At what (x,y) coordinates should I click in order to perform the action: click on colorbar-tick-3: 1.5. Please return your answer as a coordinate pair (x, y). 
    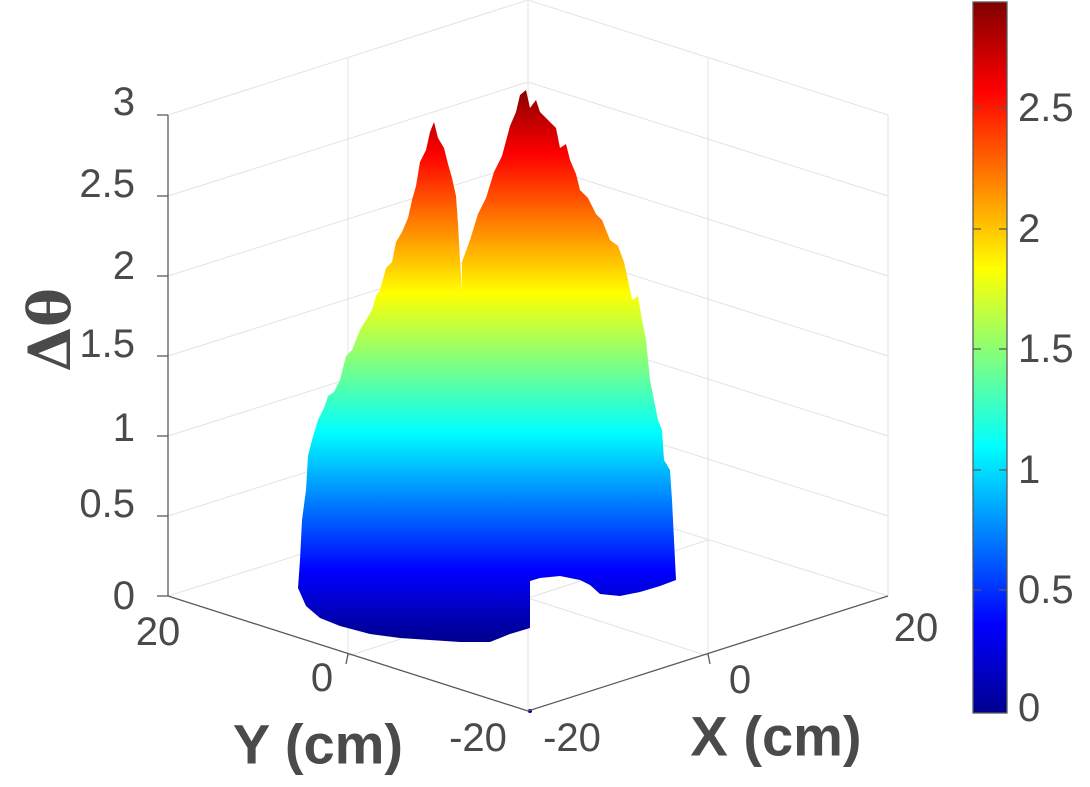
    Looking at the image, I should click on (1046, 349).